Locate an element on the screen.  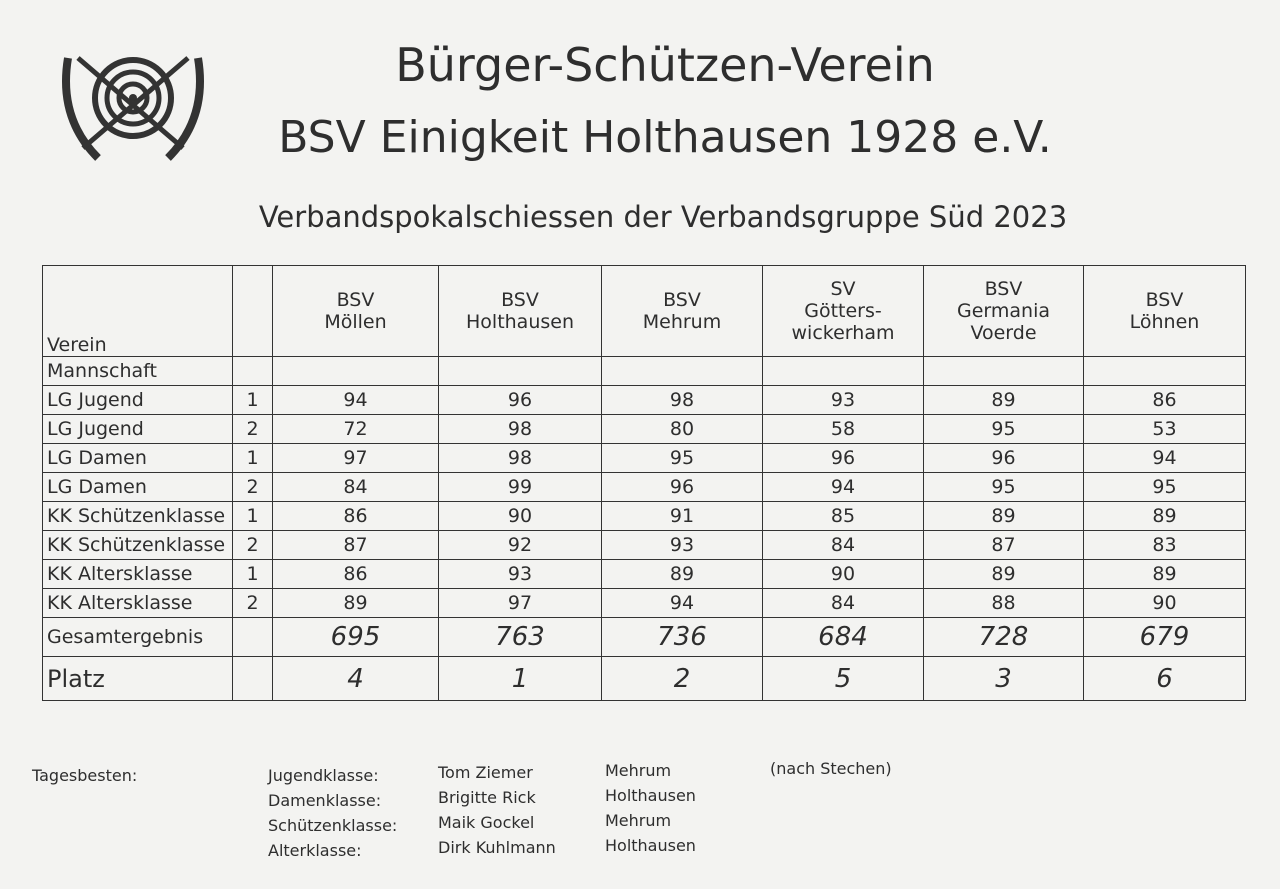
row-label: KK Altersklasse is located at coordinates (137, 574).